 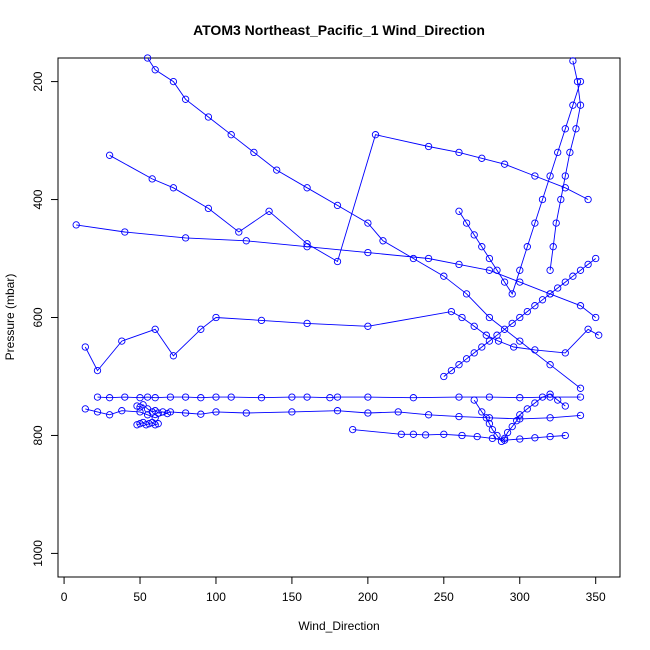 I want to click on x-axis: 0 50 100 150 200 250 300 350, so click(x=333, y=590).